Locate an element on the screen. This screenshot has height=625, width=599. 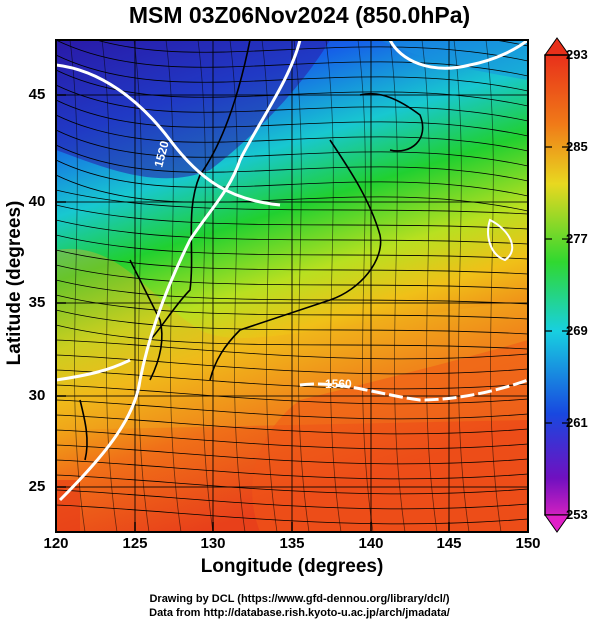
colorbar-tick-label: 285 is located at coordinates (577, 146).